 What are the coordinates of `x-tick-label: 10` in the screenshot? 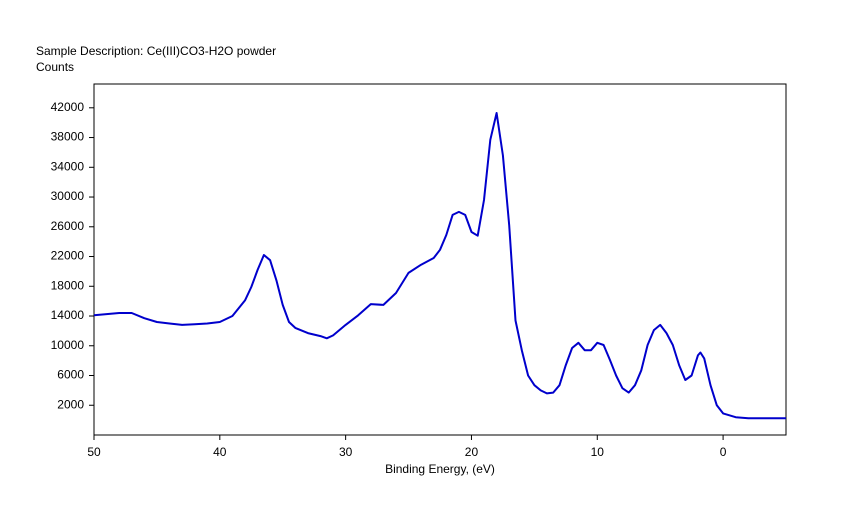 It's located at (598, 452).